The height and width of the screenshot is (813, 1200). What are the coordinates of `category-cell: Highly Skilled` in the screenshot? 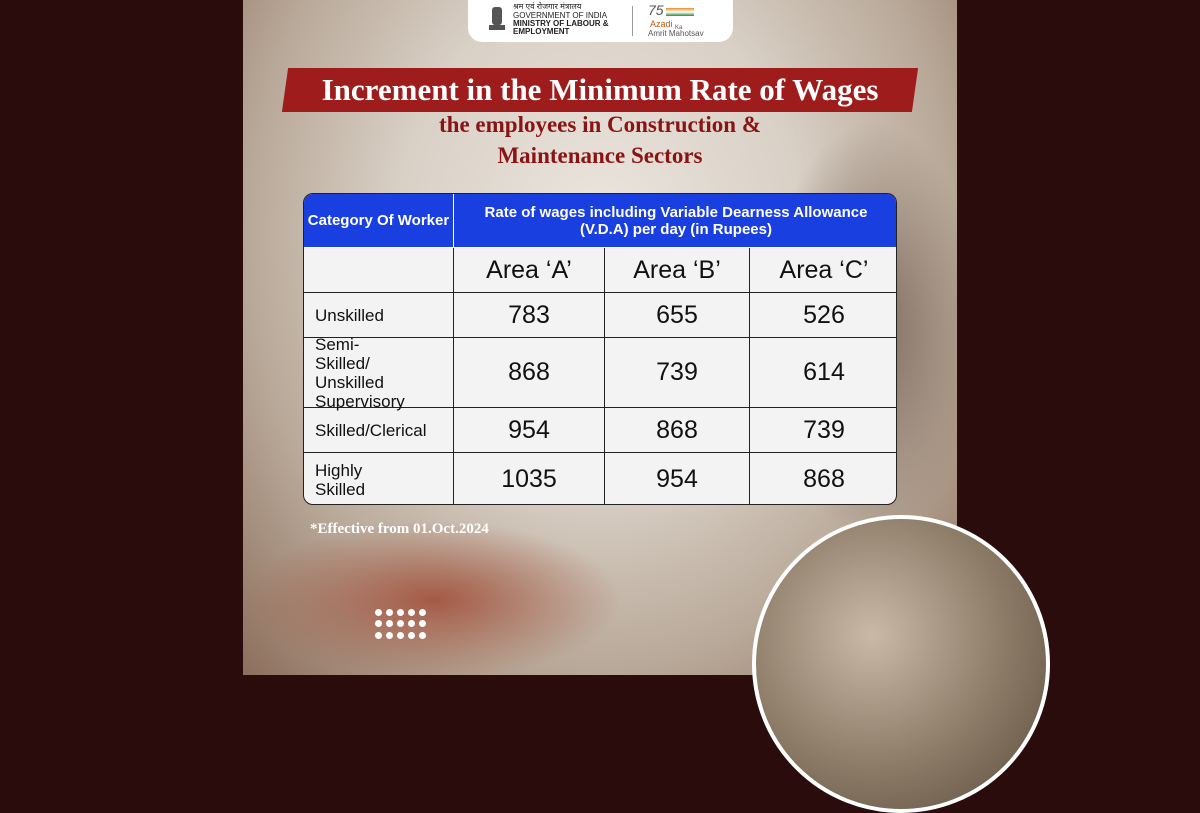 It's located at (379, 478).